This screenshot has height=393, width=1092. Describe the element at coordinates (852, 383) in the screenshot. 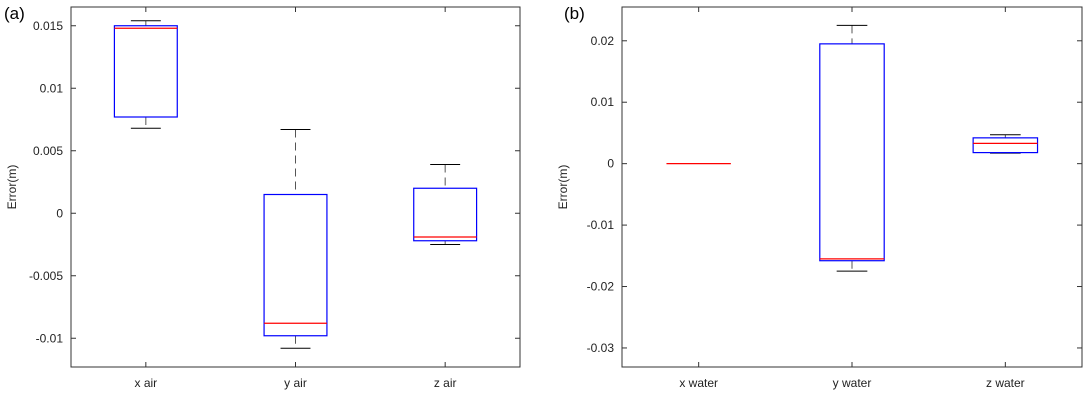

I see `x-tick-label: y water` at that location.